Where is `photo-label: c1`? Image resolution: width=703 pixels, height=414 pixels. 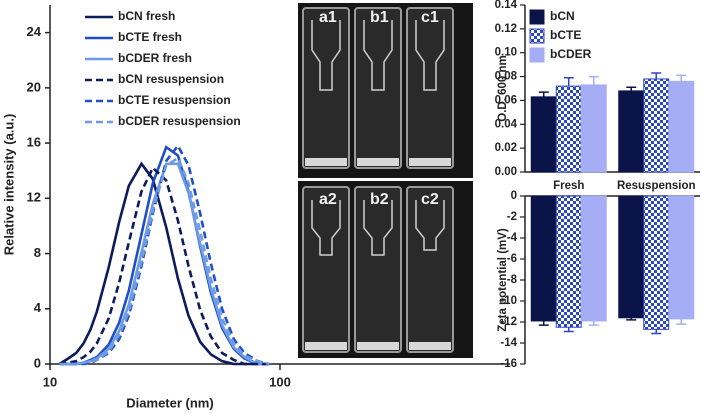
photo-label: c1 is located at coordinates (430, 17).